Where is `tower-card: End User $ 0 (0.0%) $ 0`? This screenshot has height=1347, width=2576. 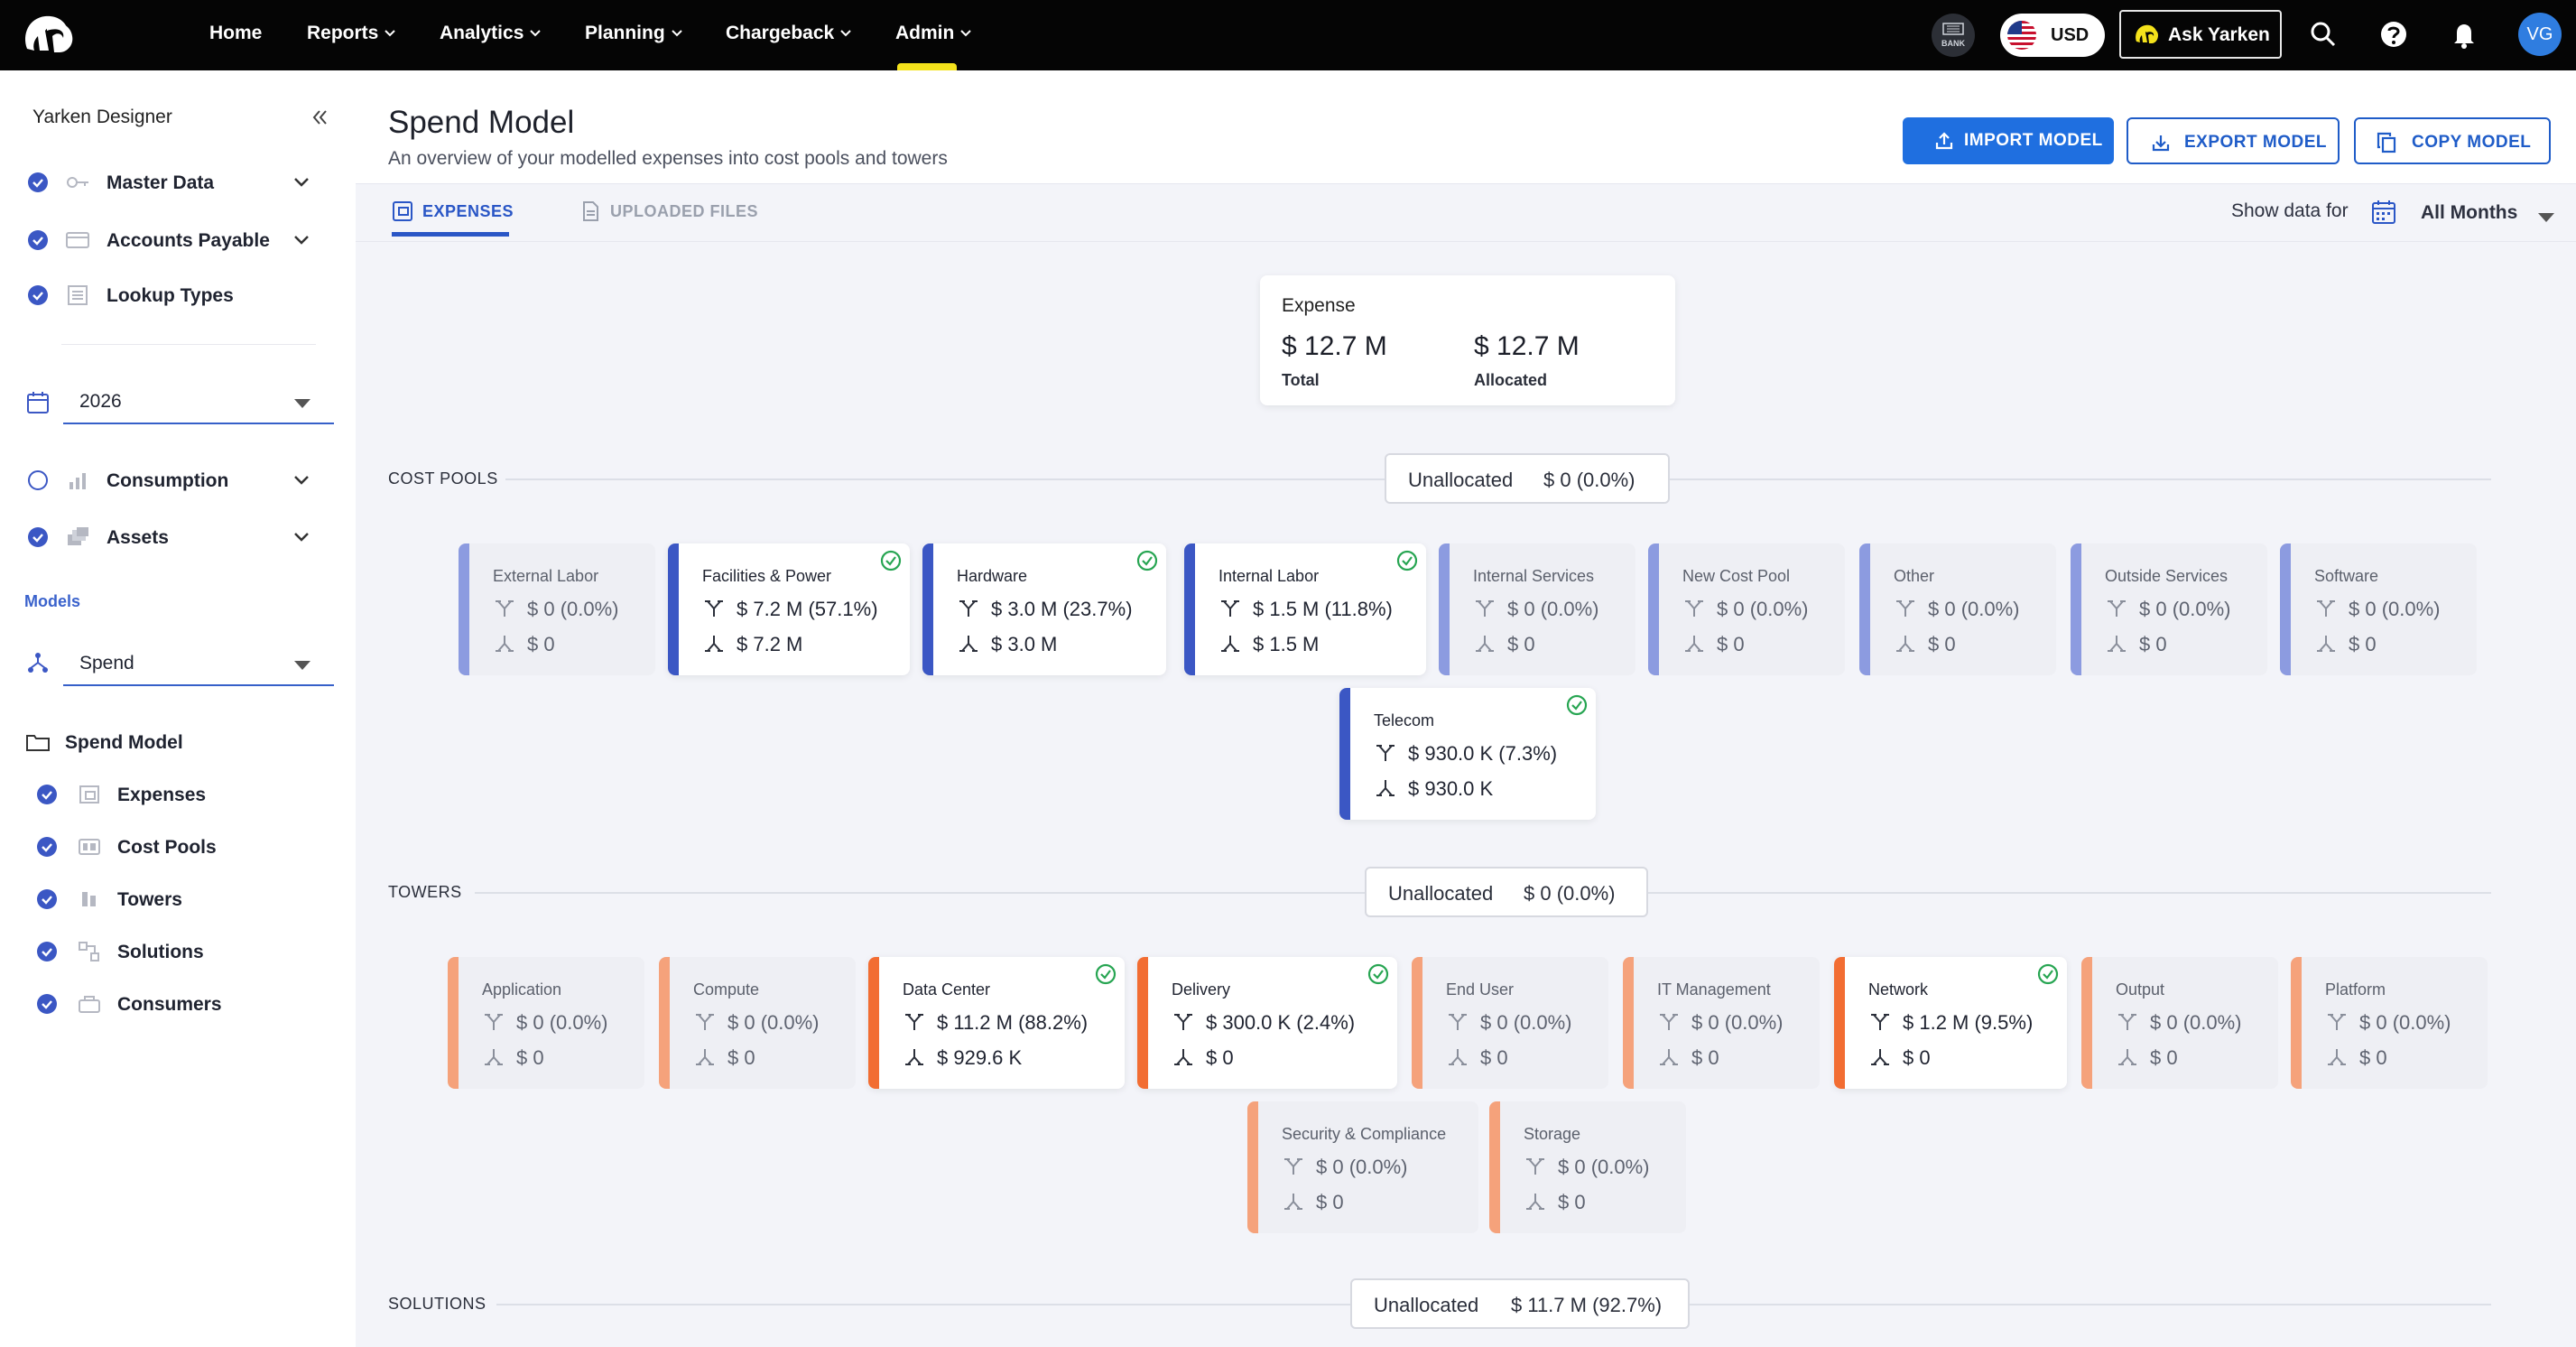
tower-card: End User $ 0 (0.0%) $ 0 is located at coordinates (1510, 1023).